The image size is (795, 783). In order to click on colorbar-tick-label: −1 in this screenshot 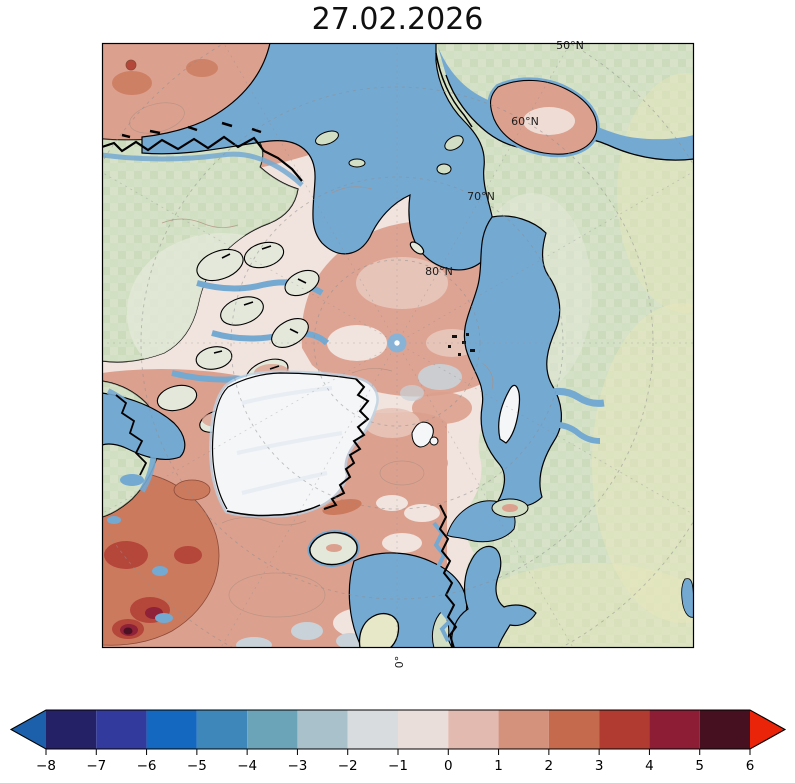, I will do `click(398, 766)`.